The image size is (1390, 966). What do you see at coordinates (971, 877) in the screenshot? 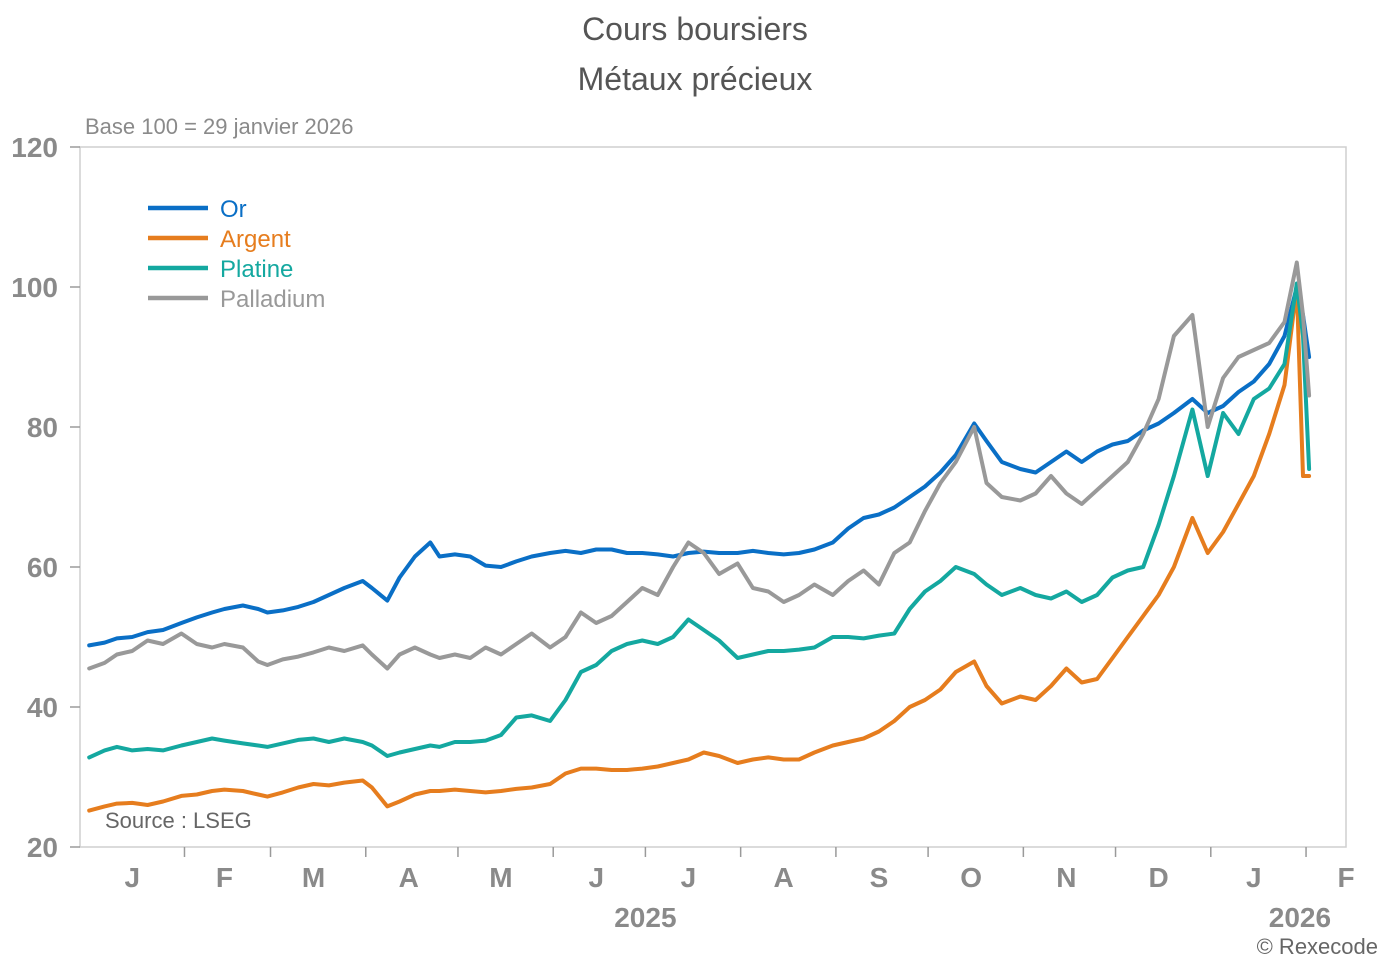
I see `x-month-label: O` at bounding box center [971, 877].